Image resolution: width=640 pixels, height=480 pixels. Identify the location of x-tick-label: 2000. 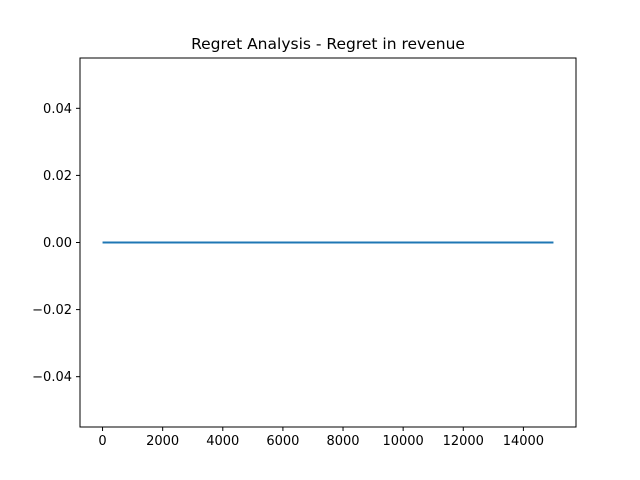
(162, 441).